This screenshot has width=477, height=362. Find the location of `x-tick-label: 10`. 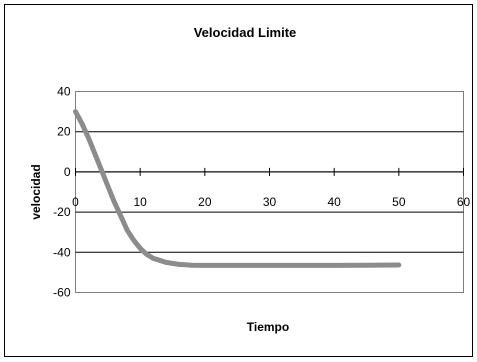

x-tick-label: 10 is located at coordinates (140, 202).